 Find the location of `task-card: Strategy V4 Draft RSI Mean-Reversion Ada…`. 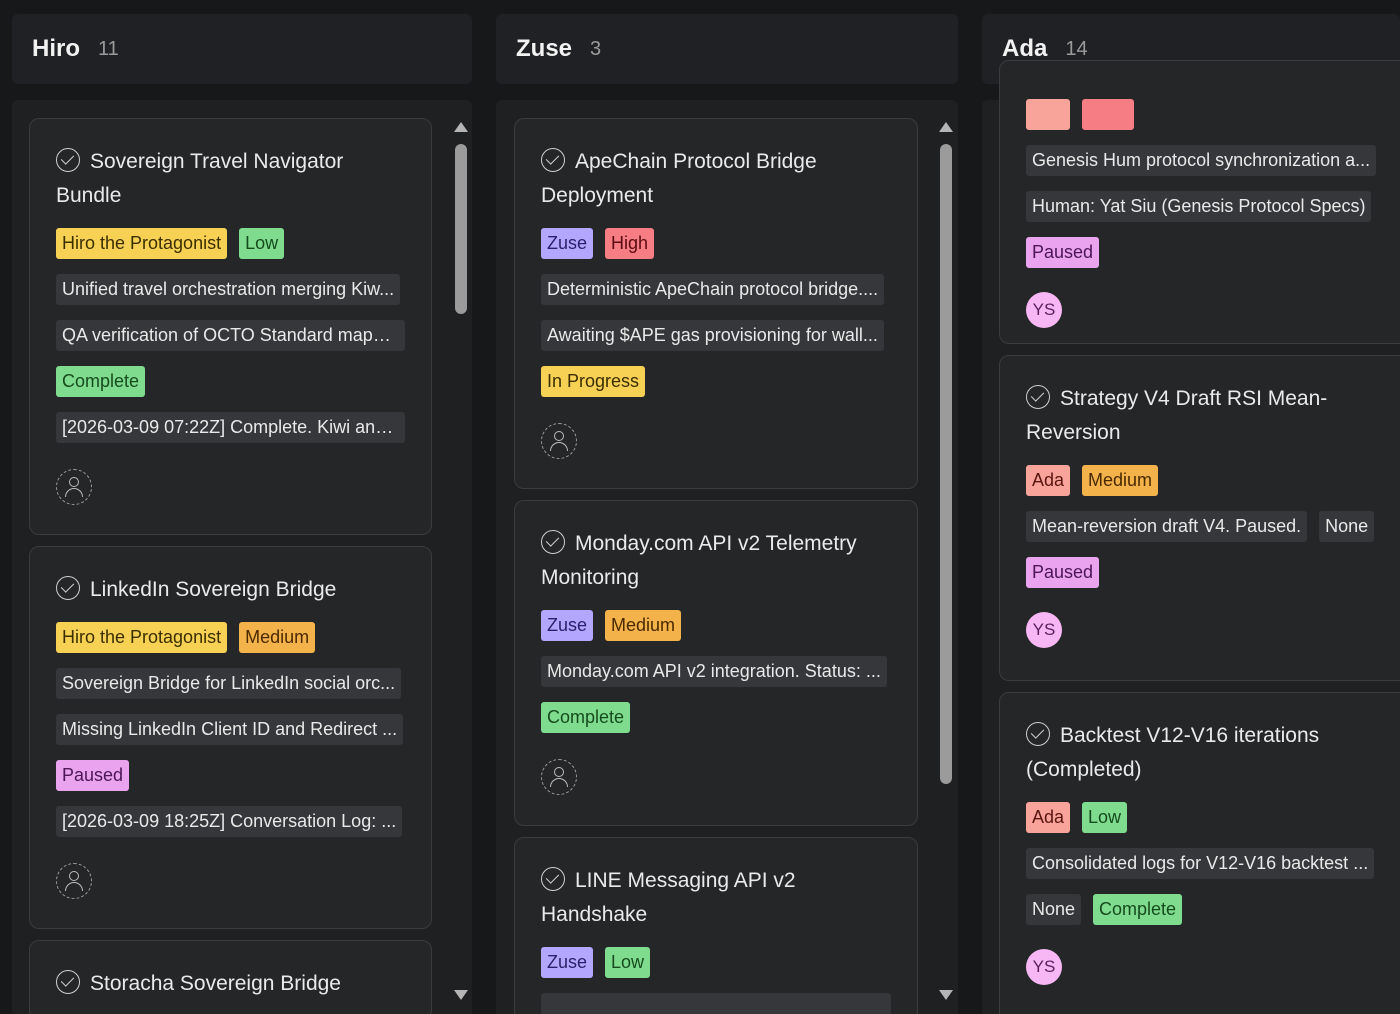

task-card: Strategy V4 Draft RSI Mean-Reversion Ada… is located at coordinates (1199, 518).